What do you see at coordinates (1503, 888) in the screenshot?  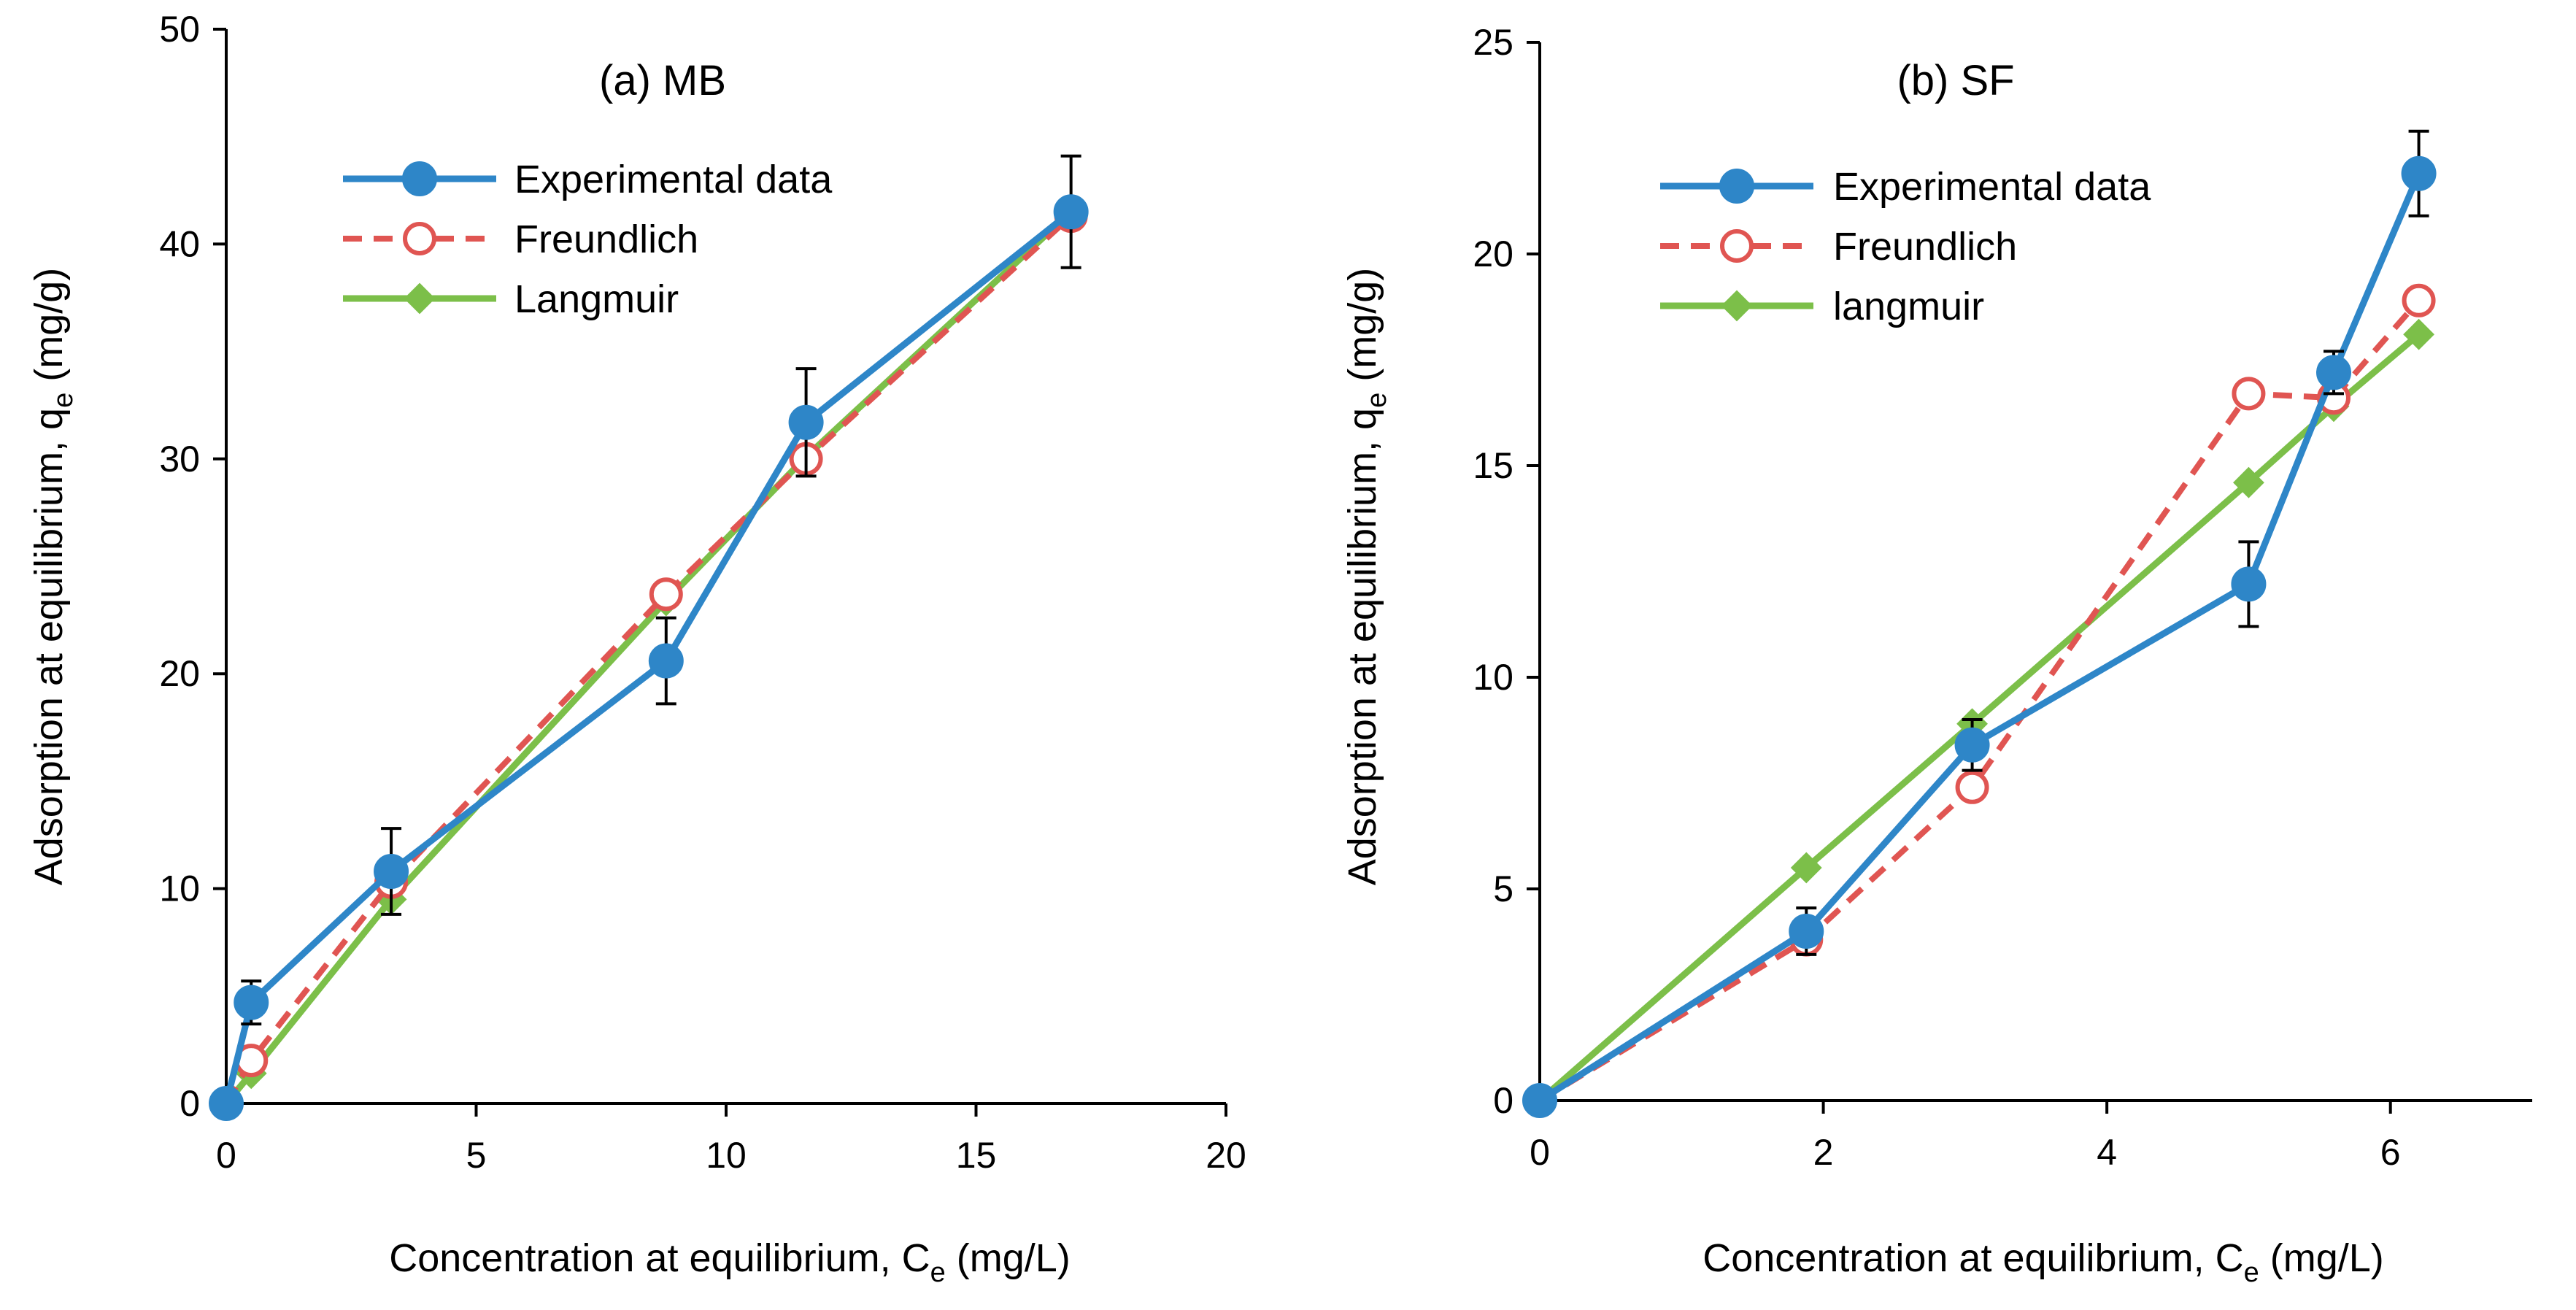 I see `y-tick-label: 5` at bounding box center [1503, 888].